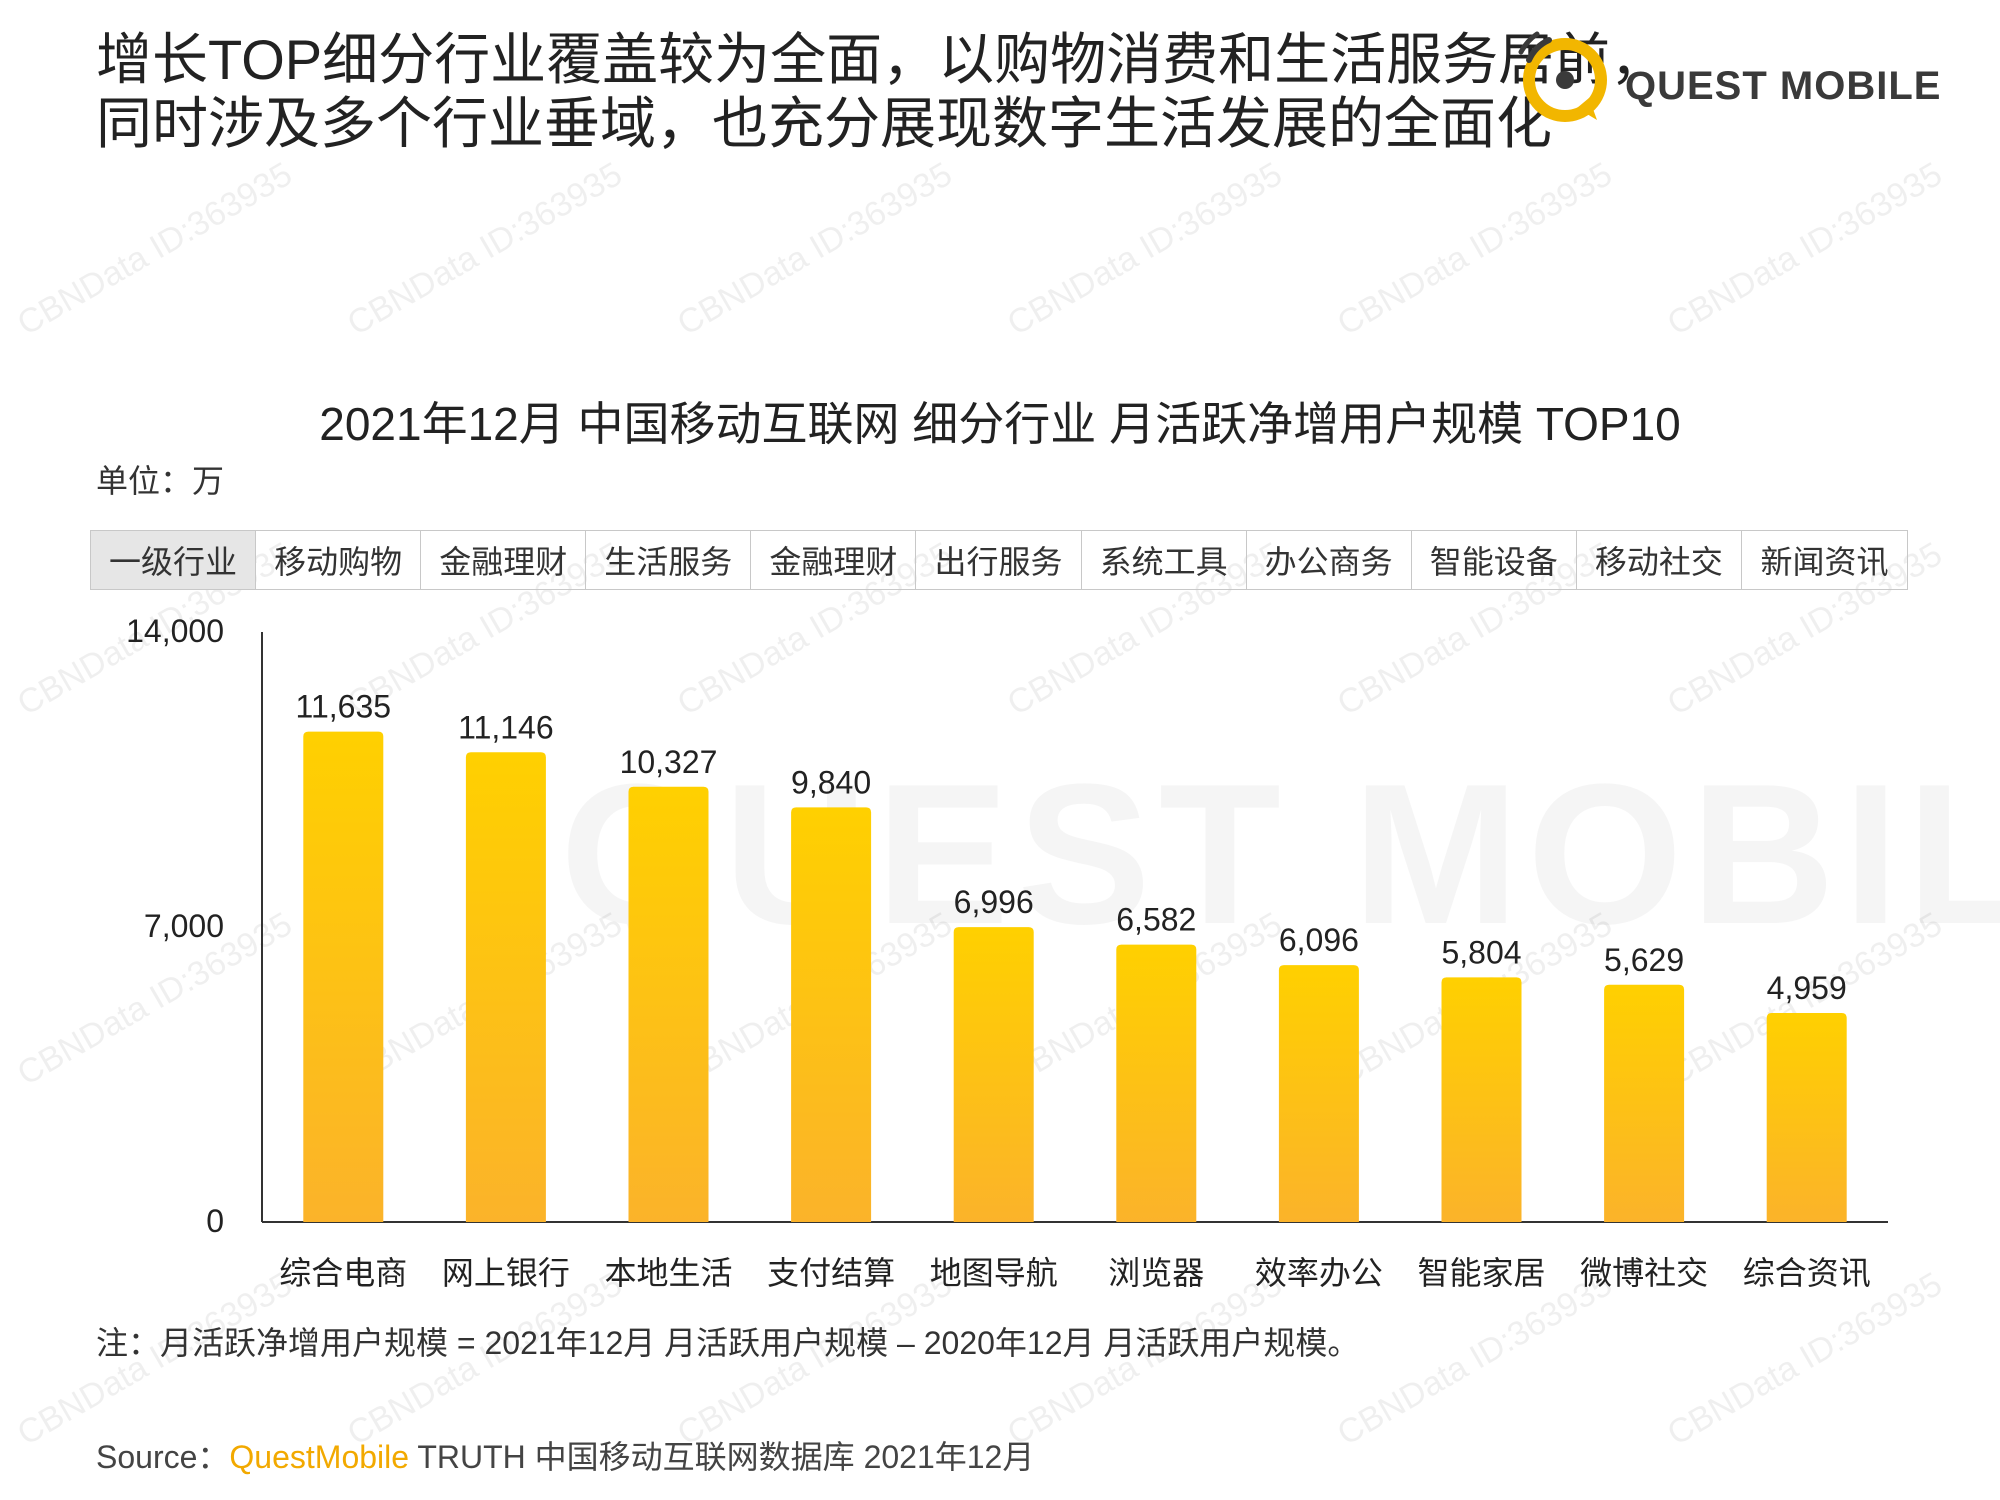 The height and width of the screenshot is (1500, 2000). Describe the element at coordinates (1156, 1273) in the screenshot. I see `x-tick-label: 浏览器` at that location.